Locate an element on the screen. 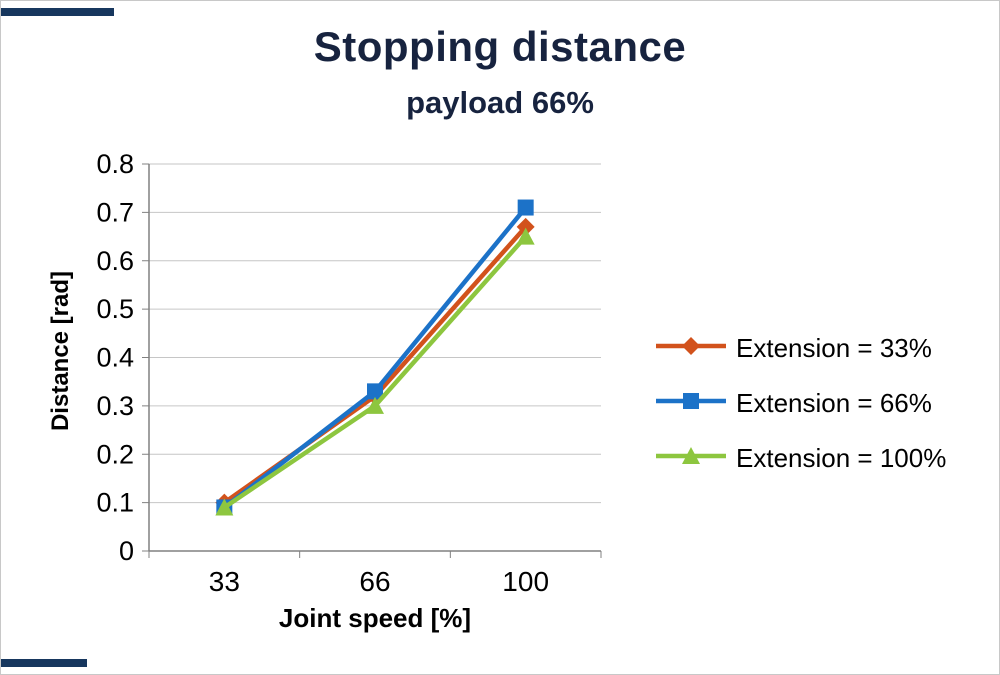 This screenshot has width=1000, height=675. legend-item-extension-33: Extension = 33% is located at coordinates (800, 348).